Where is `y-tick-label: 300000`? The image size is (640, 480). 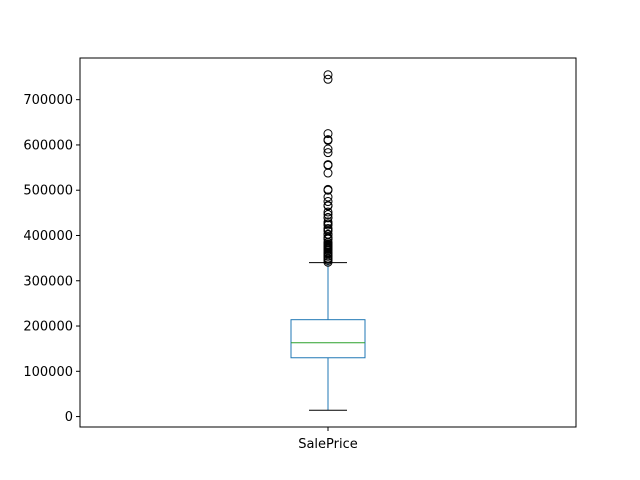
y-tick-label: 300000 is located at coordinates (48, 281).